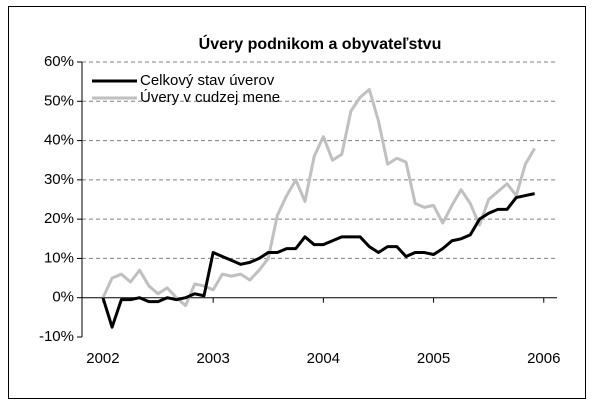 The height and width of the screenshot is (406, 594). Describe the element at coordinates (102, 358) in the screenshot. I see `x-tick-label: 2002` at that location.